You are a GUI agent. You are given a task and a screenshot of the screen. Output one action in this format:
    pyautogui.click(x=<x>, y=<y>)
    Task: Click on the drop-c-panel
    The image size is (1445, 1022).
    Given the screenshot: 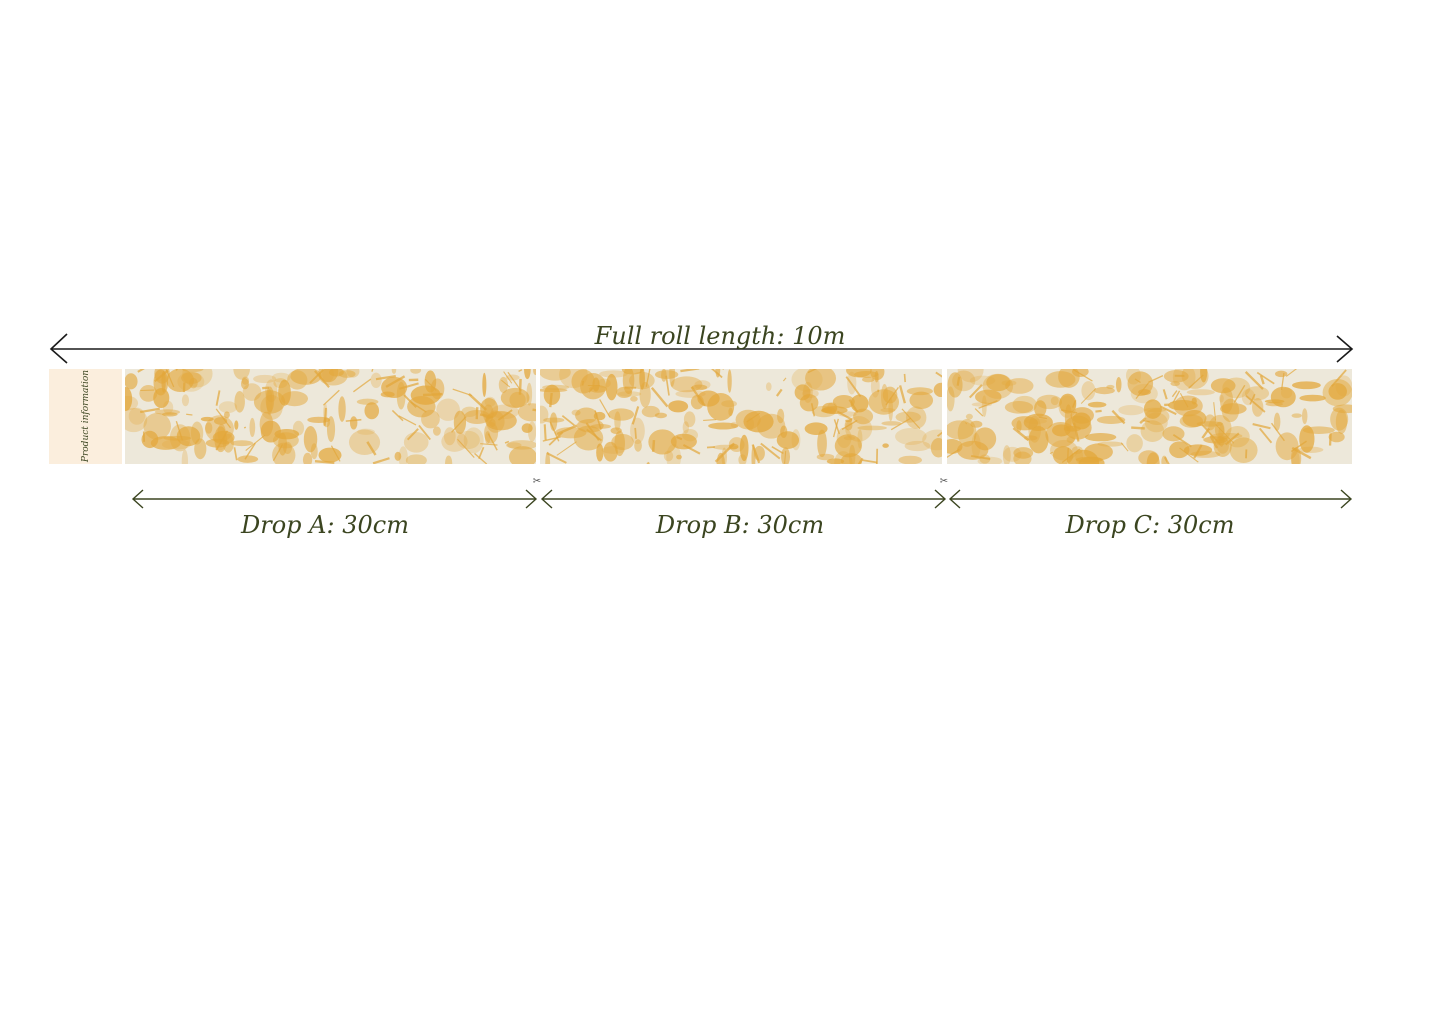 What is the action you would take?
    pyautogui.click(x=1149, y=416)
    